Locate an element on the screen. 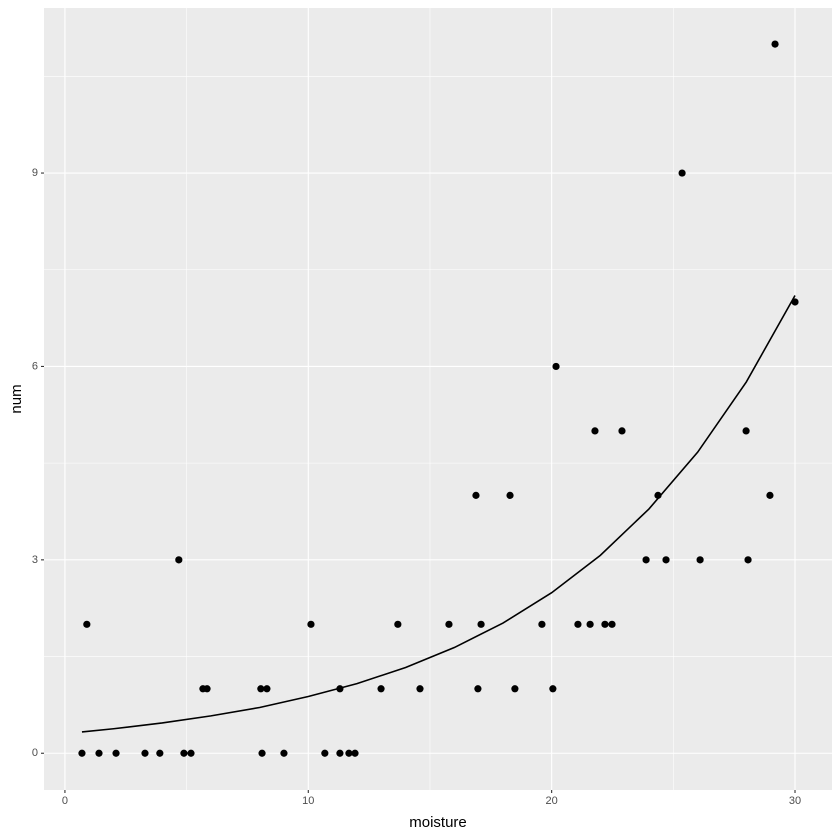  x-tick-label: 0 is located at coordinates (65, 801).